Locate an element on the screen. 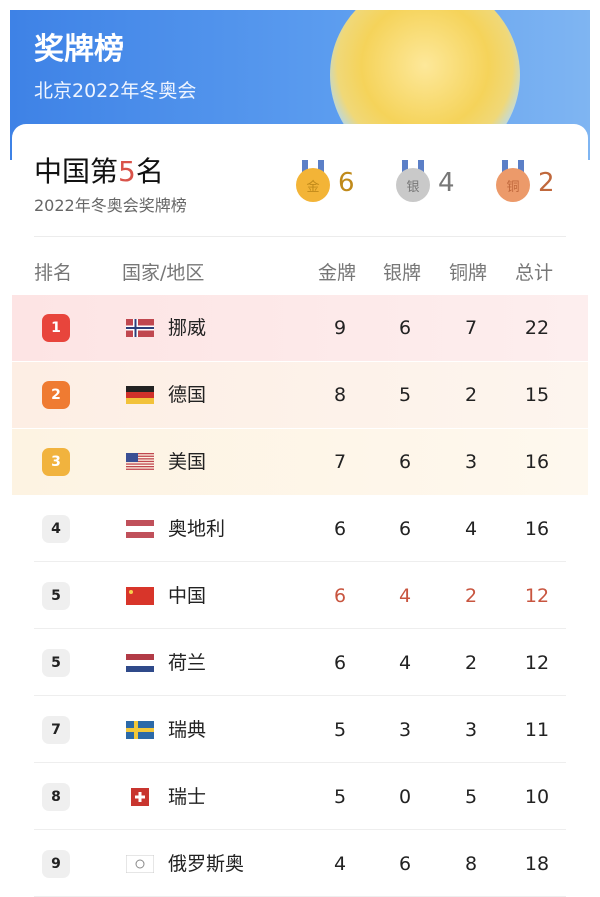 This screenshot has width=600, height=897. total-count: 18 is located at coordinates (537, 864).